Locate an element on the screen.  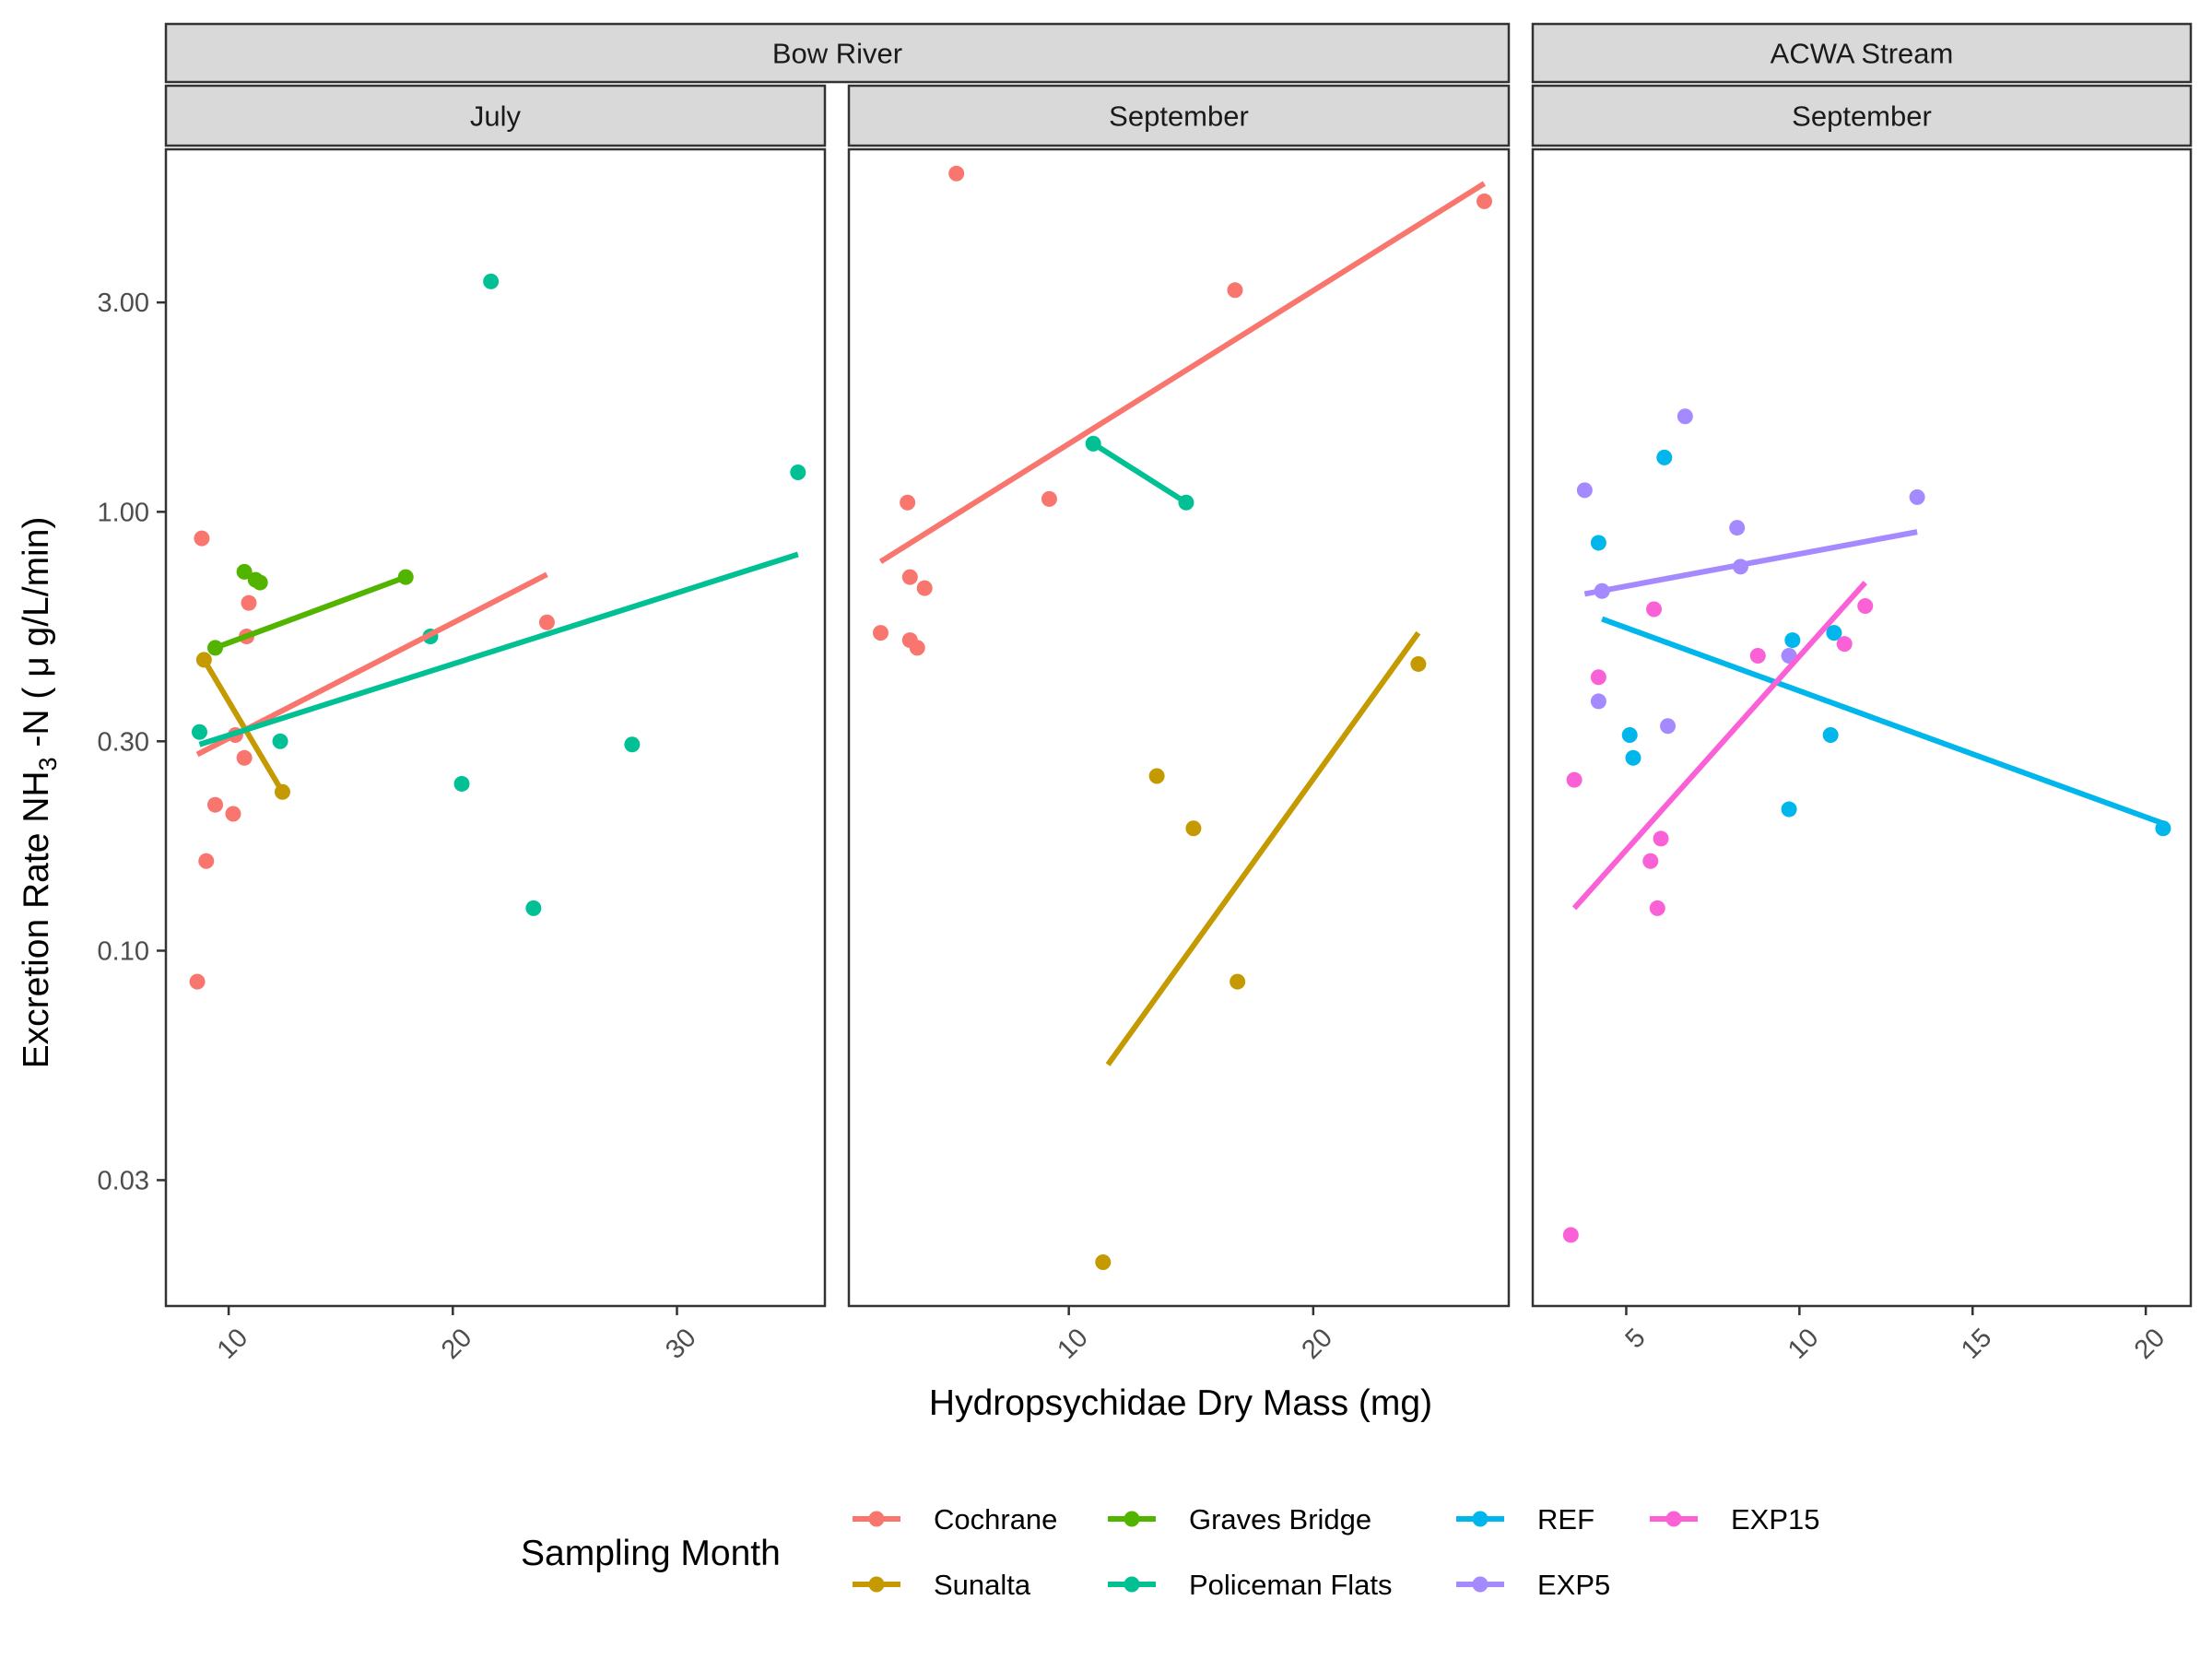
fit-line-exp5 is located at coordinates (1750, 563).